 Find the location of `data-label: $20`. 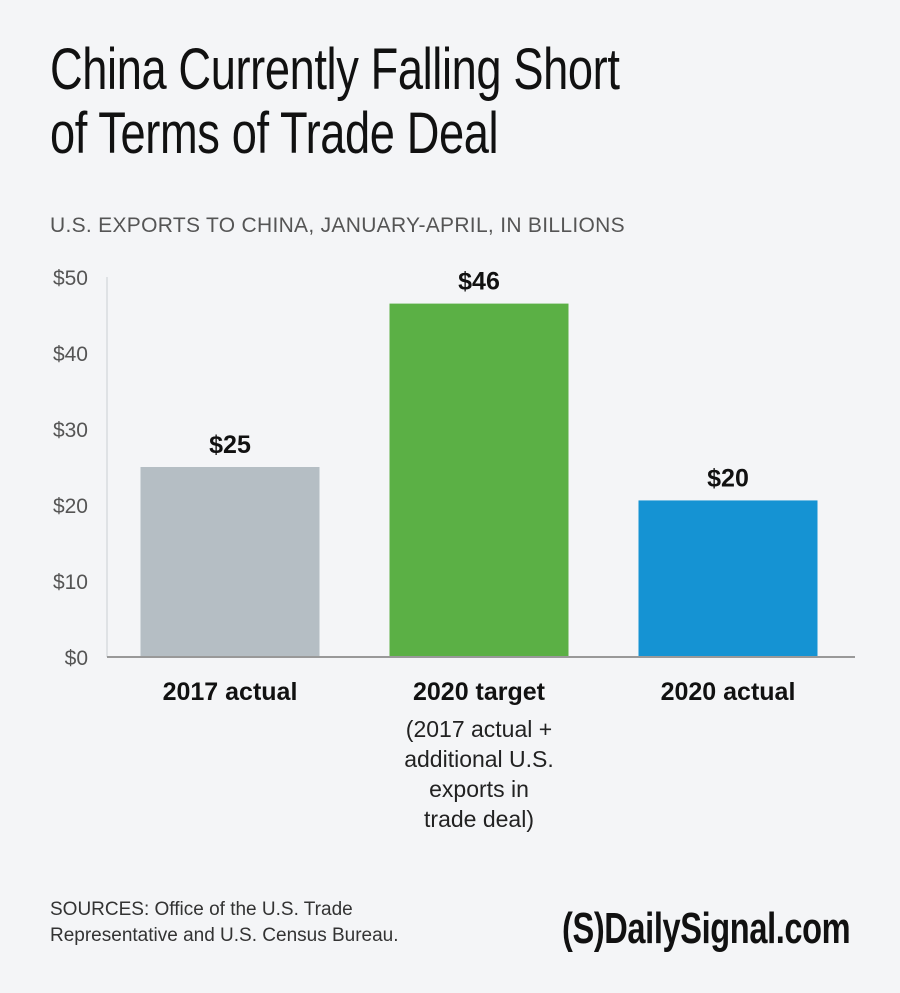

data-label: $20 is located at coordinates (728, 478).